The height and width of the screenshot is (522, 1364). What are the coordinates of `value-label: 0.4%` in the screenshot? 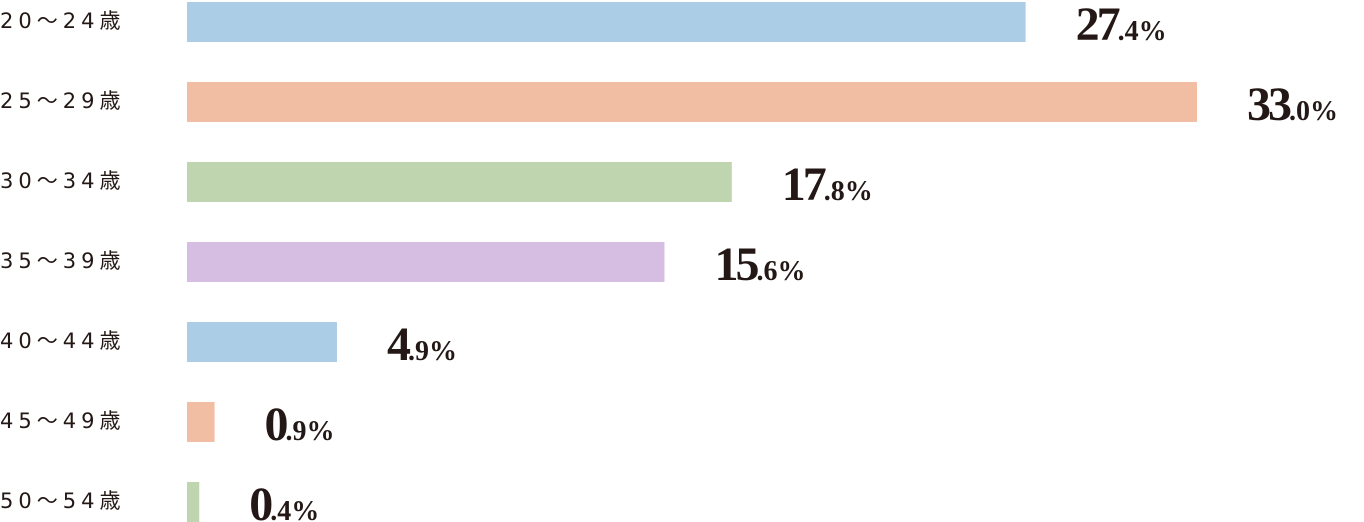 It's located at (284, 500).